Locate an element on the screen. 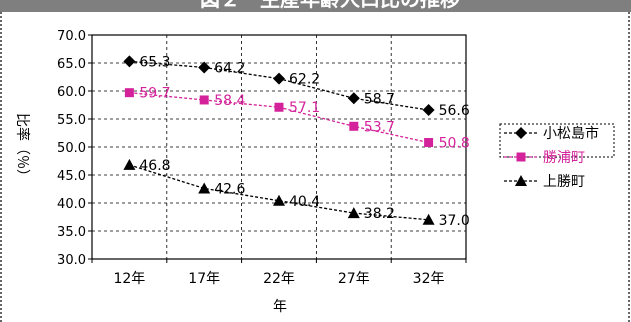 This screenshot has height=322, width=631. legend-label: 上勝町 is located at coordinates (564, 182).